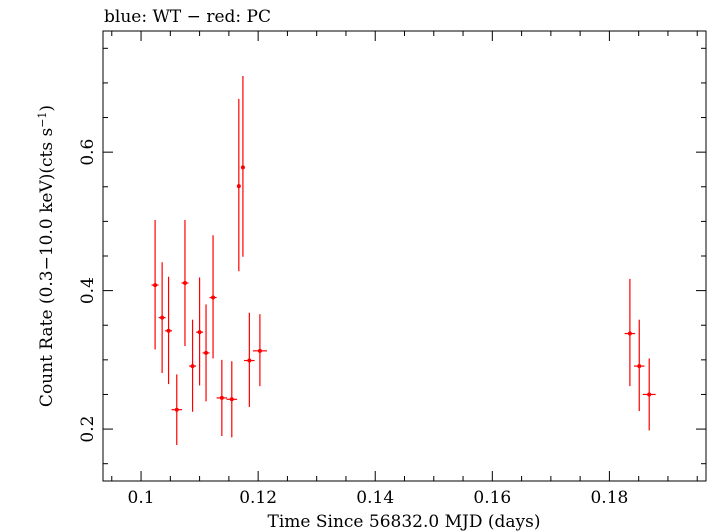  I want to click on y-tick-label: 0.2, so click(88, 429).